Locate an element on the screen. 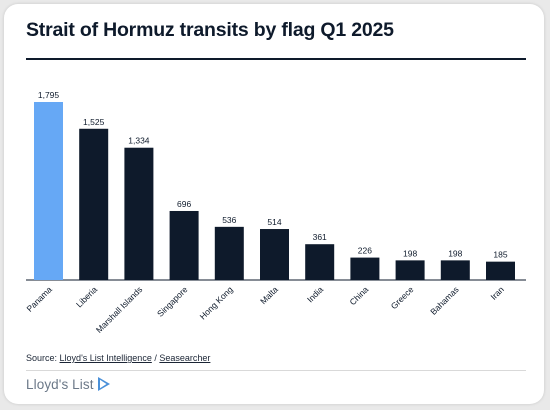 The height and width of the screenshot is (410, 550). brand-name: Lloyd's List is located at coordinates (60, 384).